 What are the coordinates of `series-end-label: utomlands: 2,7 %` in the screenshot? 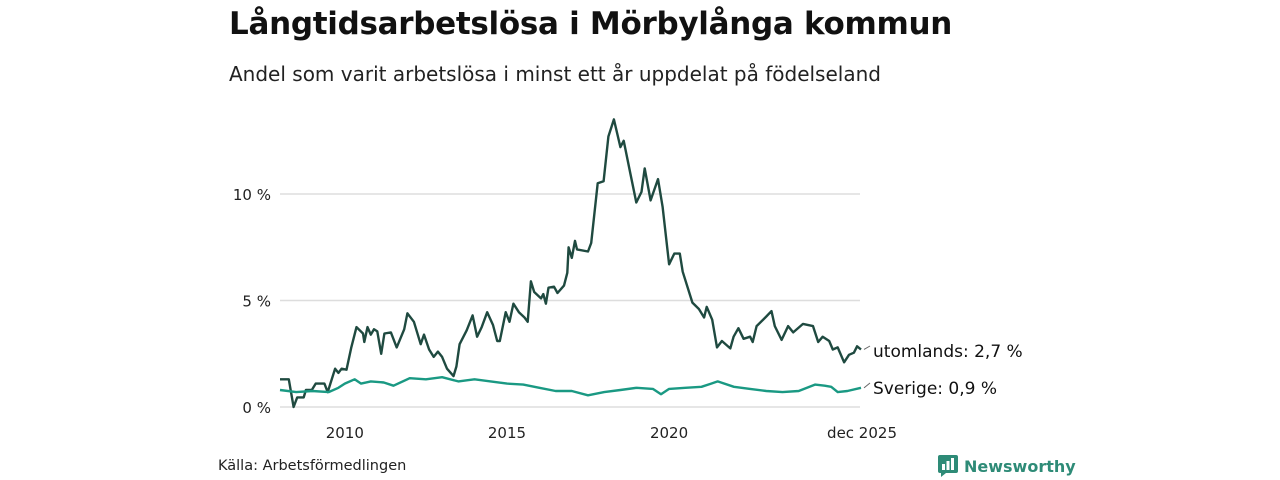 It's located at (948, 352).